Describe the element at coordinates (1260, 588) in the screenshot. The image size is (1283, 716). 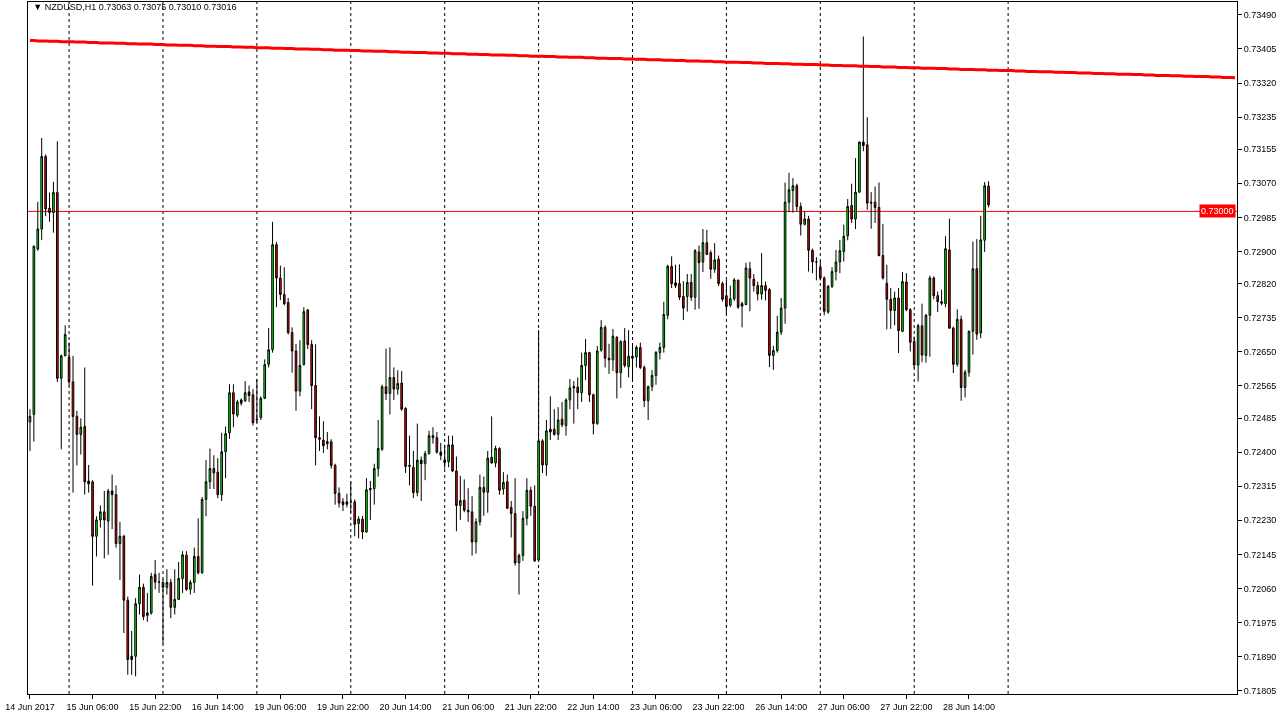
I see `y-tick-label: 0.72060` at that location.